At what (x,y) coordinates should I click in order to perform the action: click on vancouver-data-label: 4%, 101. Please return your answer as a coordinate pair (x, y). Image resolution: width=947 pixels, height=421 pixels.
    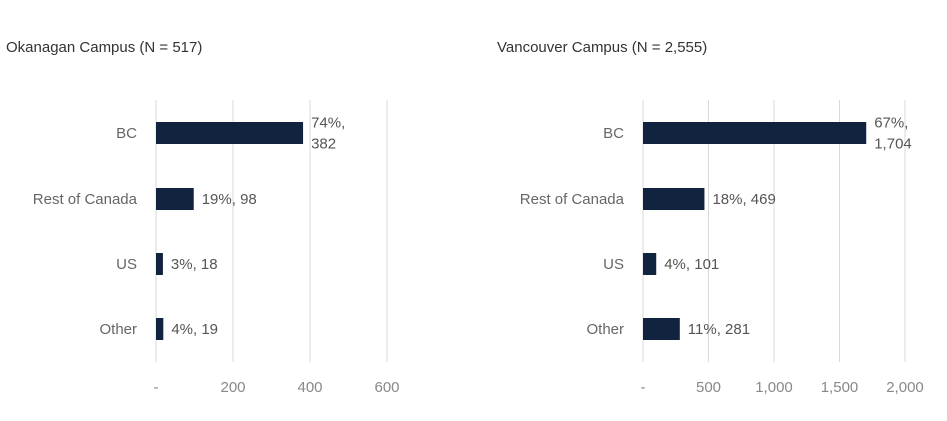
    Looking at the image, I should click on (691, 264).